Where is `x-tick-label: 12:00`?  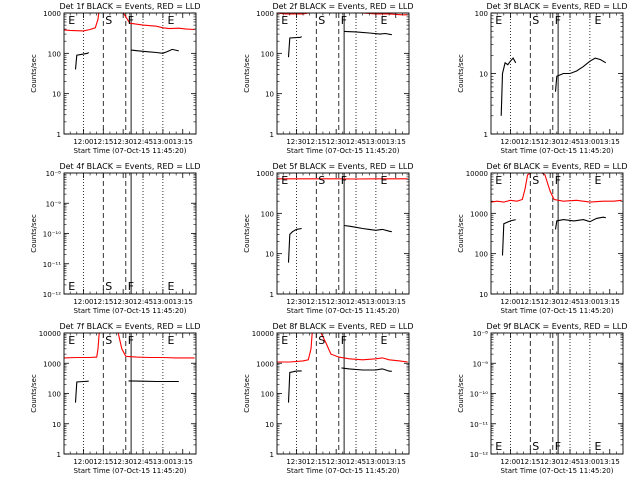 x-tick-label: 12:00 is located at coordinates (83, 302).